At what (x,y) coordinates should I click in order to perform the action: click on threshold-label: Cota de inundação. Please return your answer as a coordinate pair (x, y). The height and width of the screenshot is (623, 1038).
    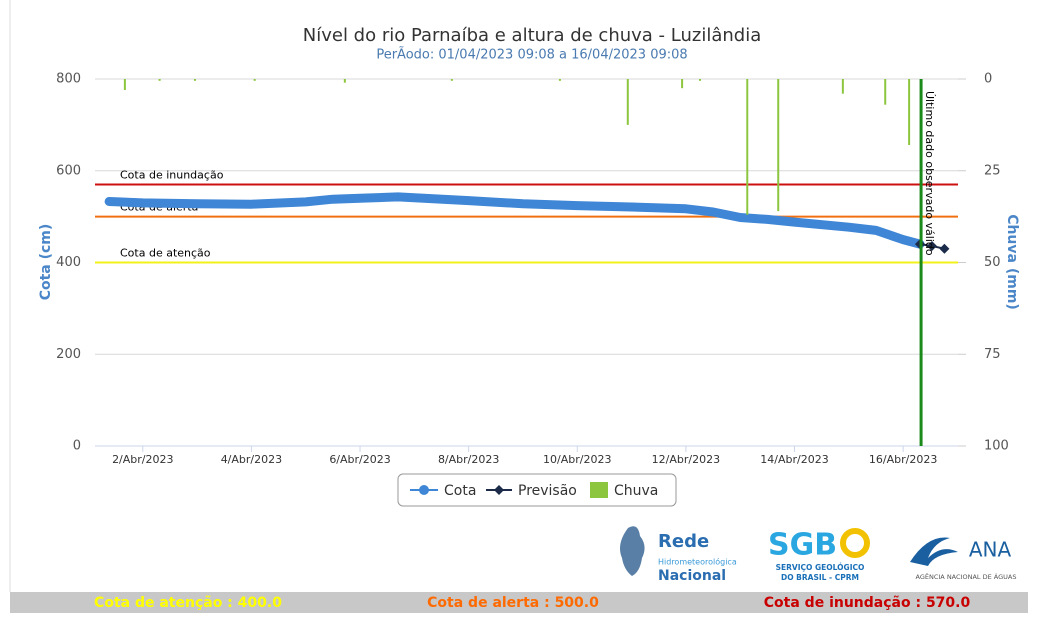
    Looking at the image, I should click on (172, 175).